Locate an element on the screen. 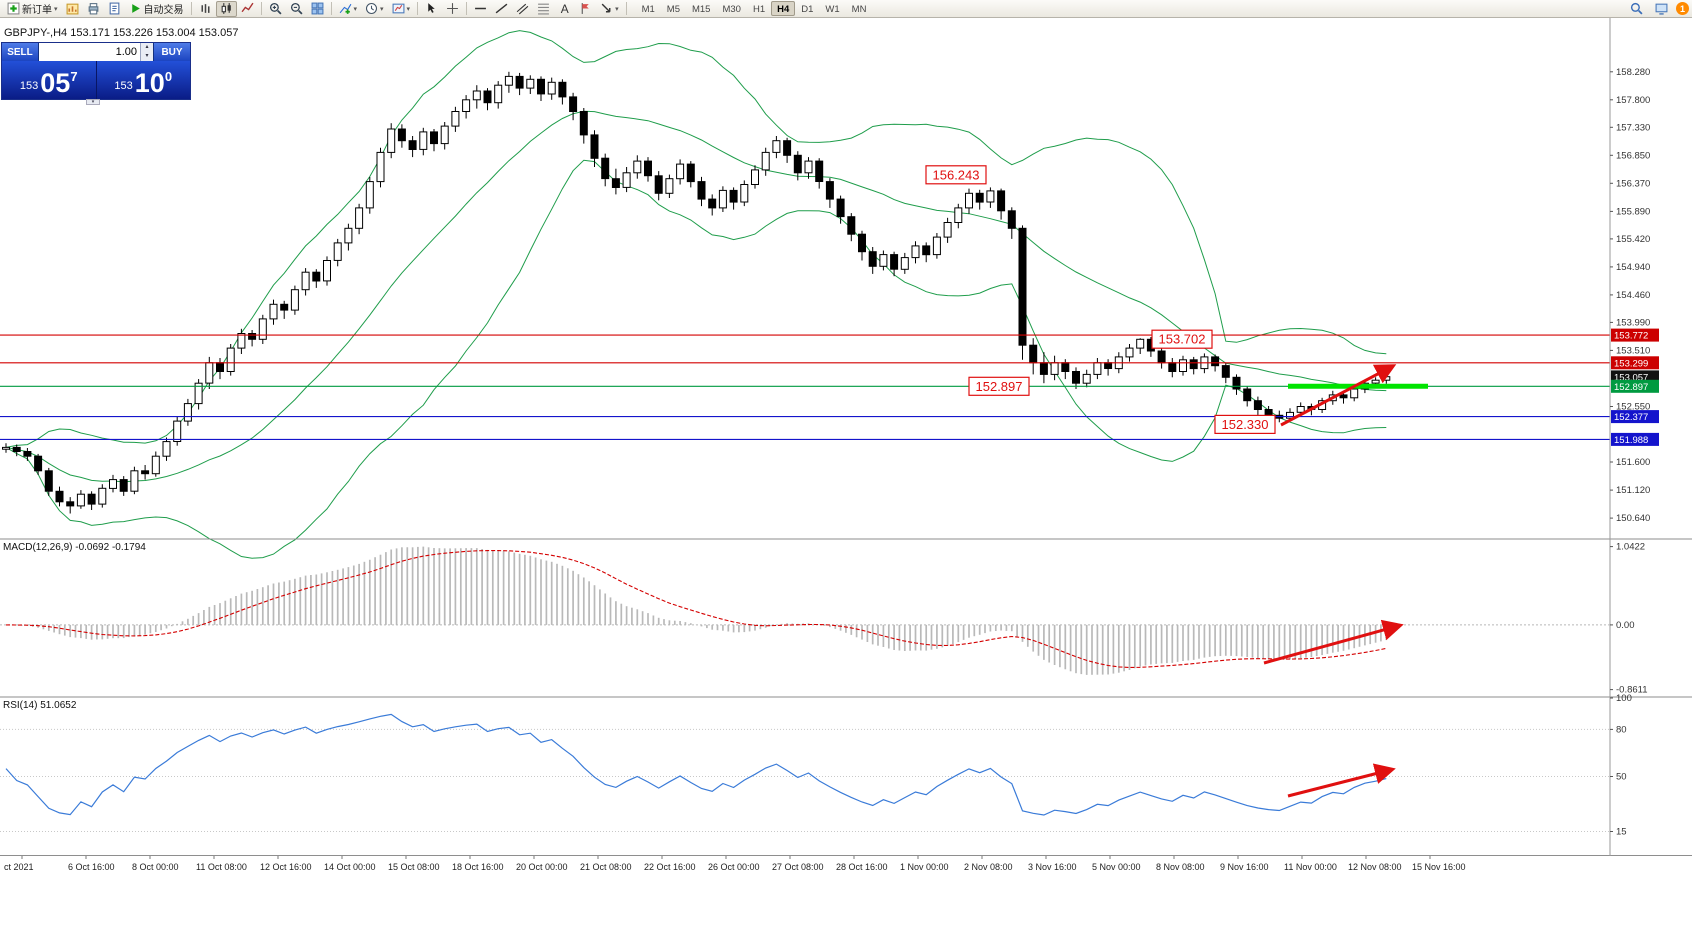 The image size is (1692, 940). svg-text: 1 Nov 00:00 is located at coordinates (924, 867).